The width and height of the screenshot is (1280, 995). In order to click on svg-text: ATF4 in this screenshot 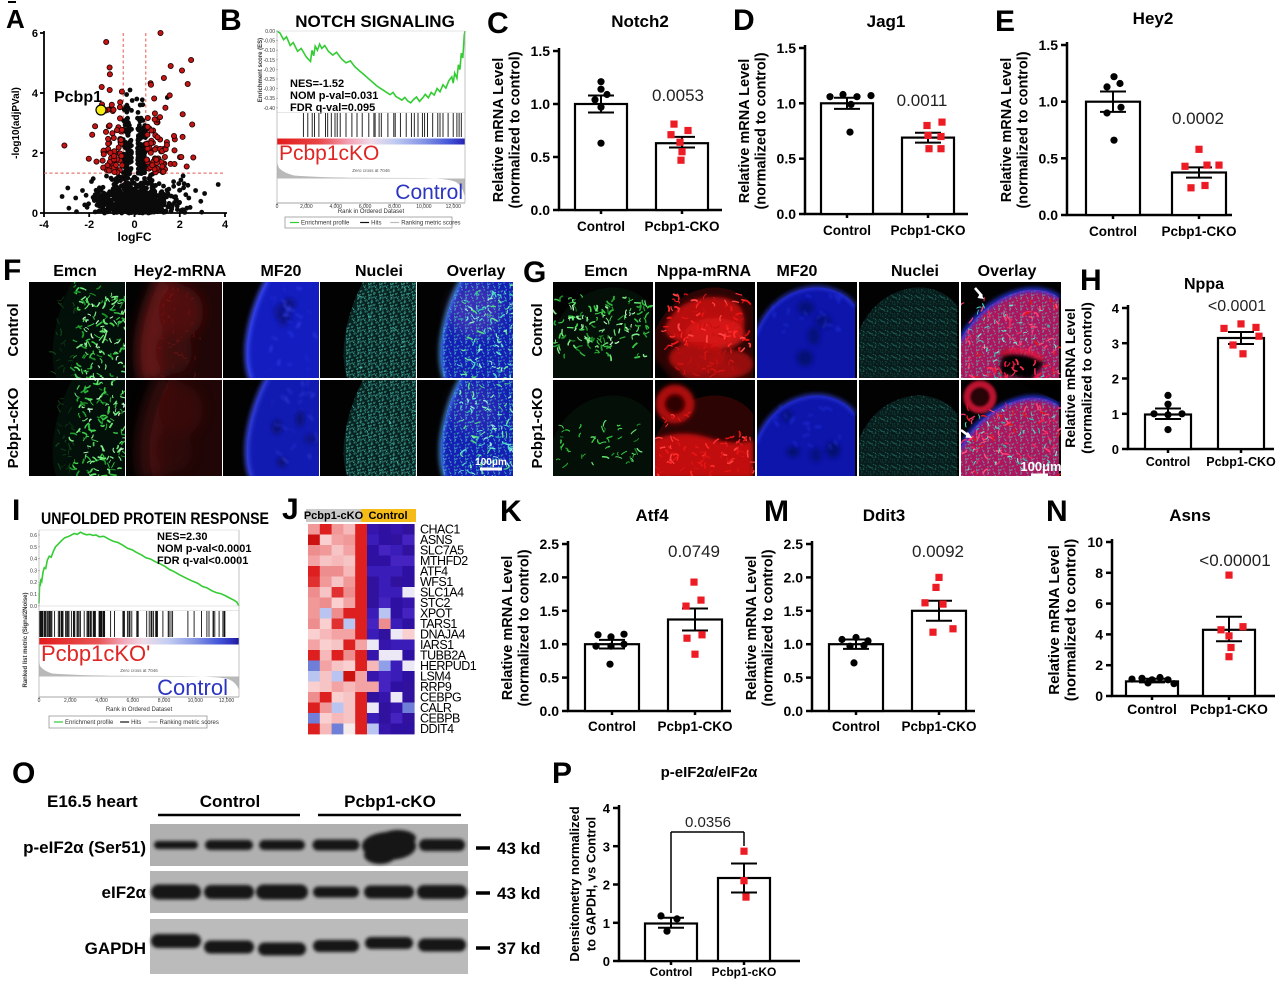, I will do `click(434, 572)`.